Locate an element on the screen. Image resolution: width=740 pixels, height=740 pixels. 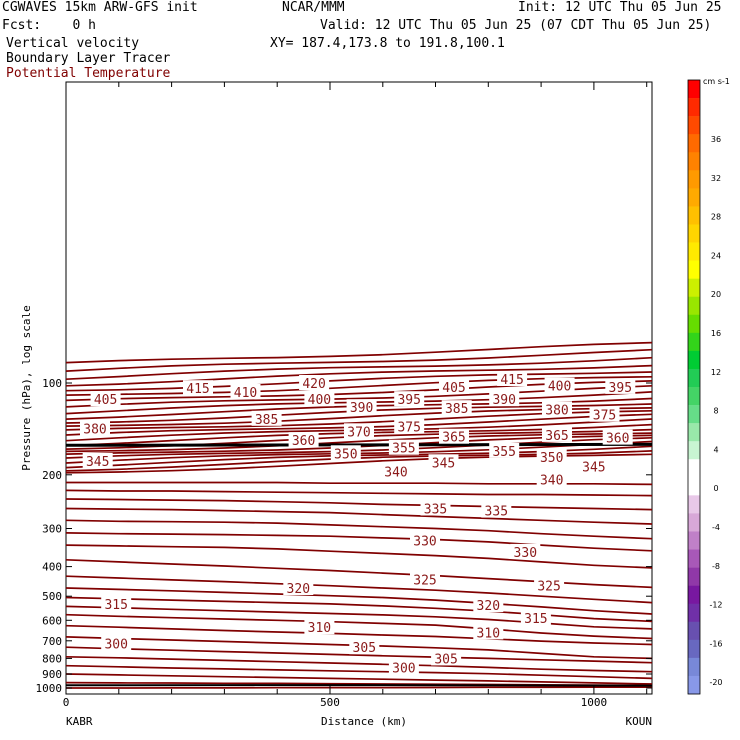
contour-label: 335 is located at coordinates (496, 512).